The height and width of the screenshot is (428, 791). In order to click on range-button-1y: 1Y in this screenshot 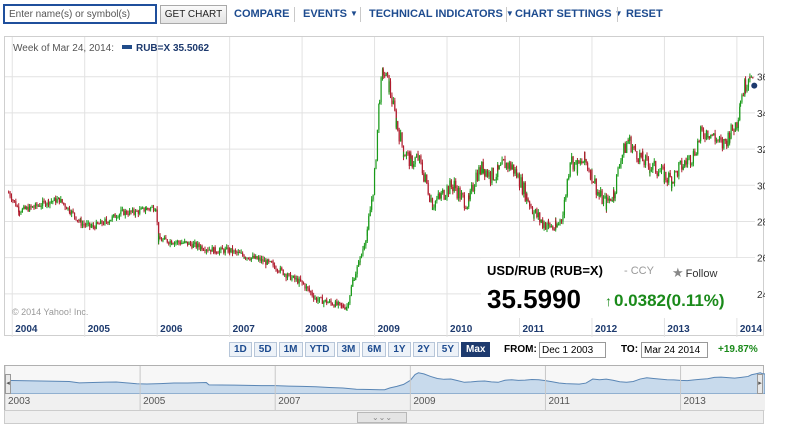, I will do `click(399, 349)`.